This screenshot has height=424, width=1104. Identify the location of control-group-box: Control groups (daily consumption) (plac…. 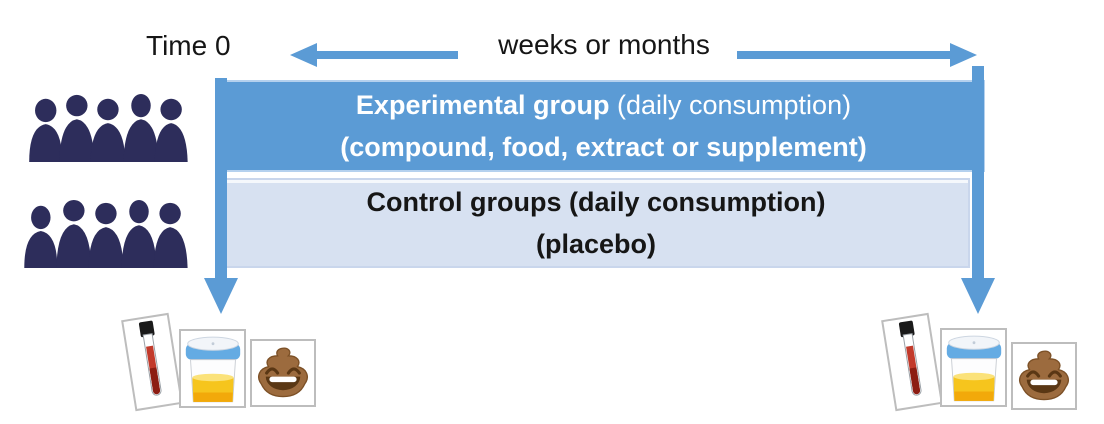
(596, 223).